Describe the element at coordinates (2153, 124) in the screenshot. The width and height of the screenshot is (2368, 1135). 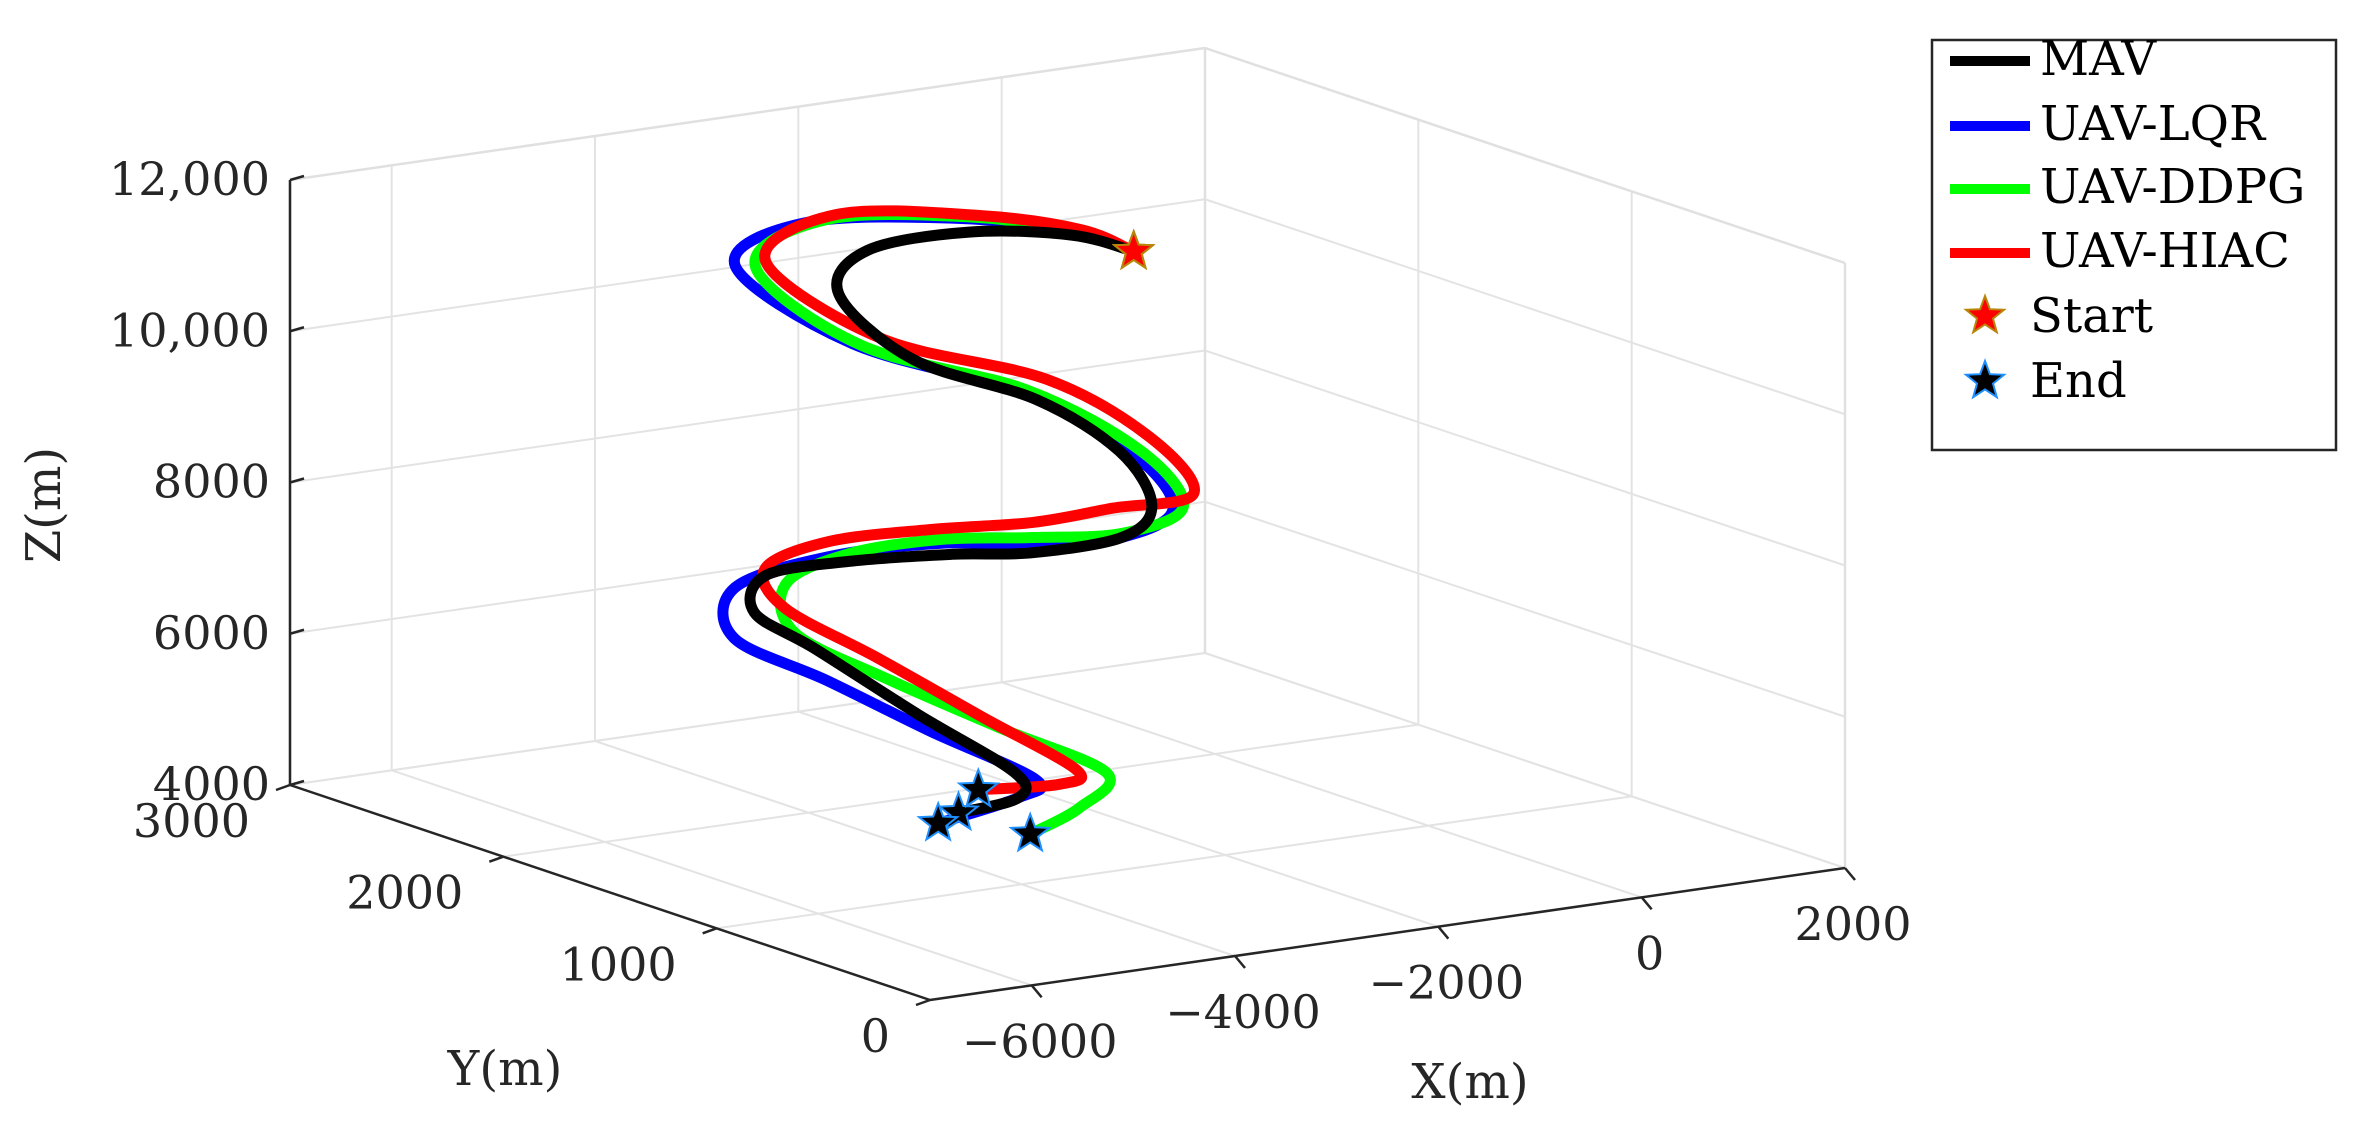
I see `legend-label: UAV-LQR` at that location.